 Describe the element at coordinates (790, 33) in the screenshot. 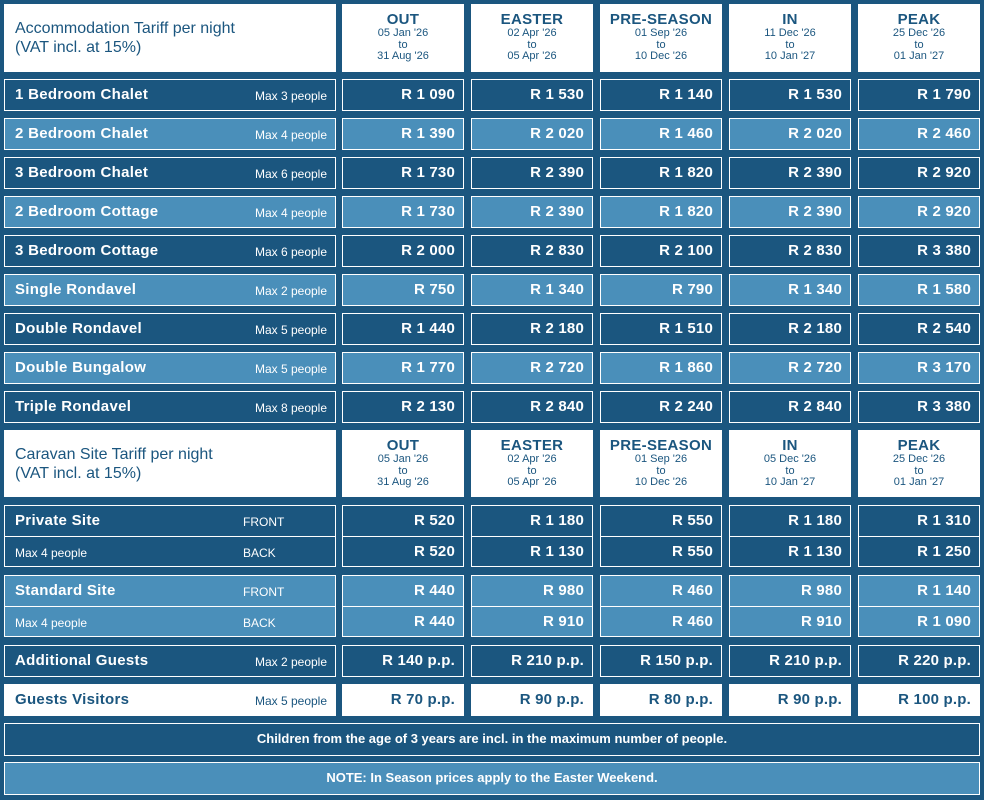

I see `season-start-date: 11 Dec '26` at that location.